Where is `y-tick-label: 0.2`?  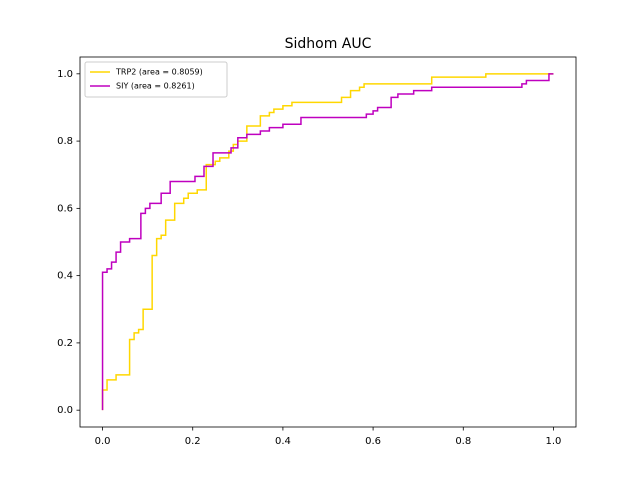
y-tick-label: 0.2 is located at coordinates (65, 343).